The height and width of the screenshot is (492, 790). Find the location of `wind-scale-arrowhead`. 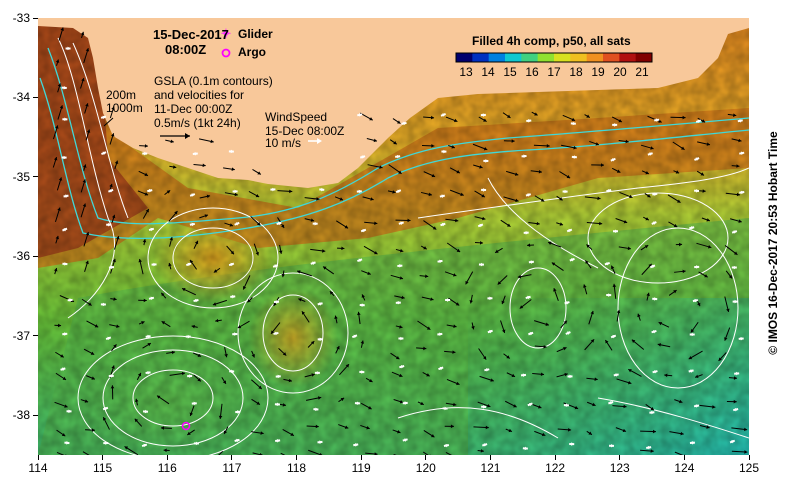

wind-scale-arrowhead is located at coordinates (319, 141).